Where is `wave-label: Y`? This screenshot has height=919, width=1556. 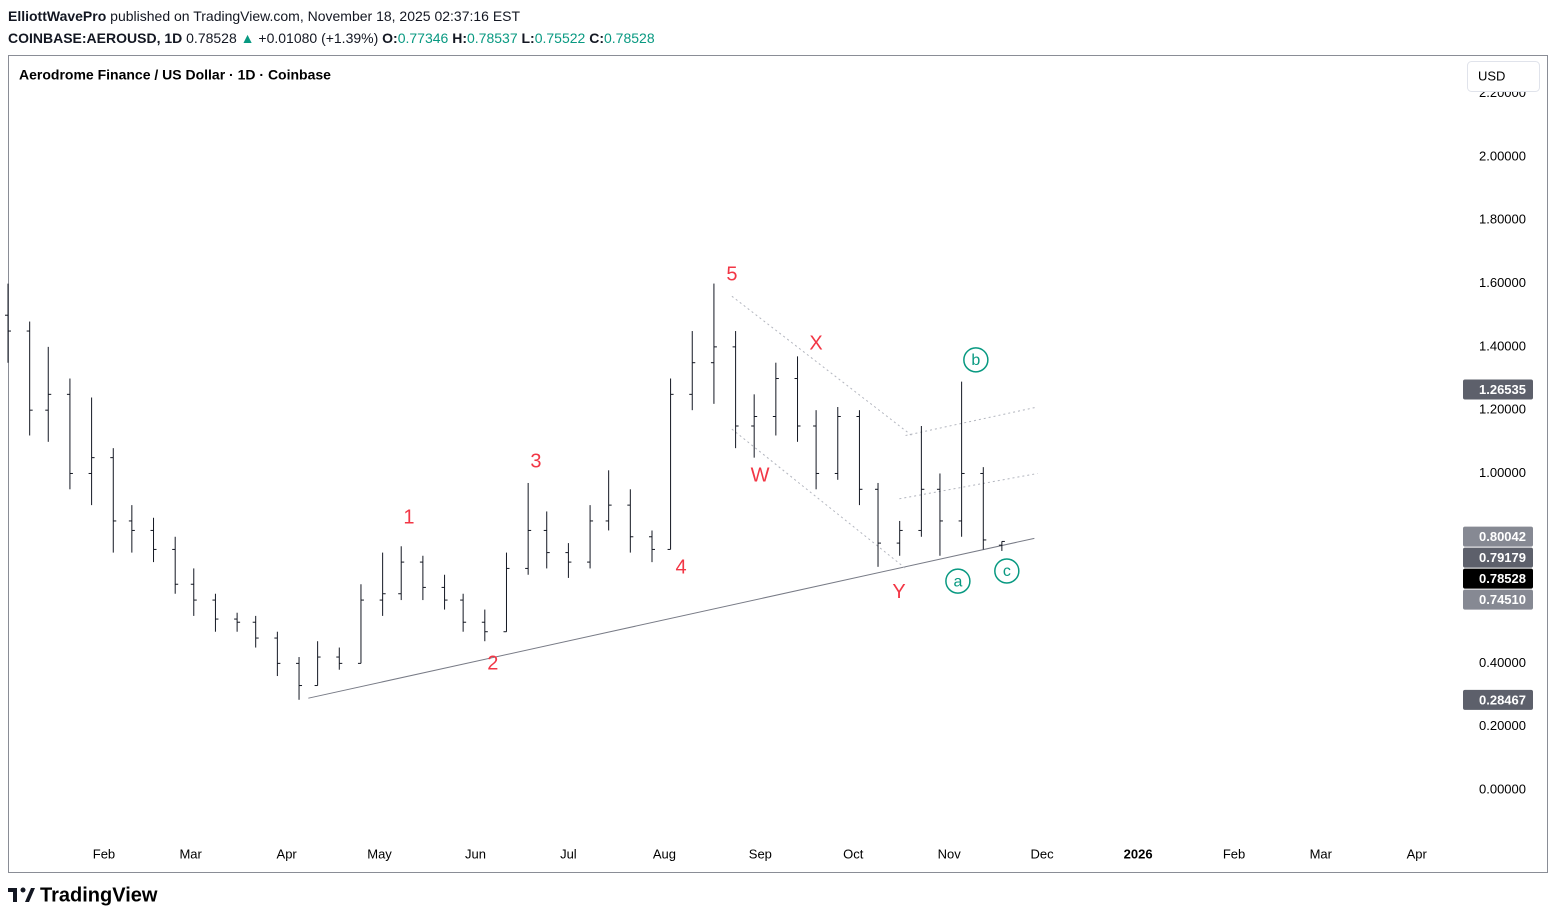
wave-label: Y is located at coordinates (898, 592).